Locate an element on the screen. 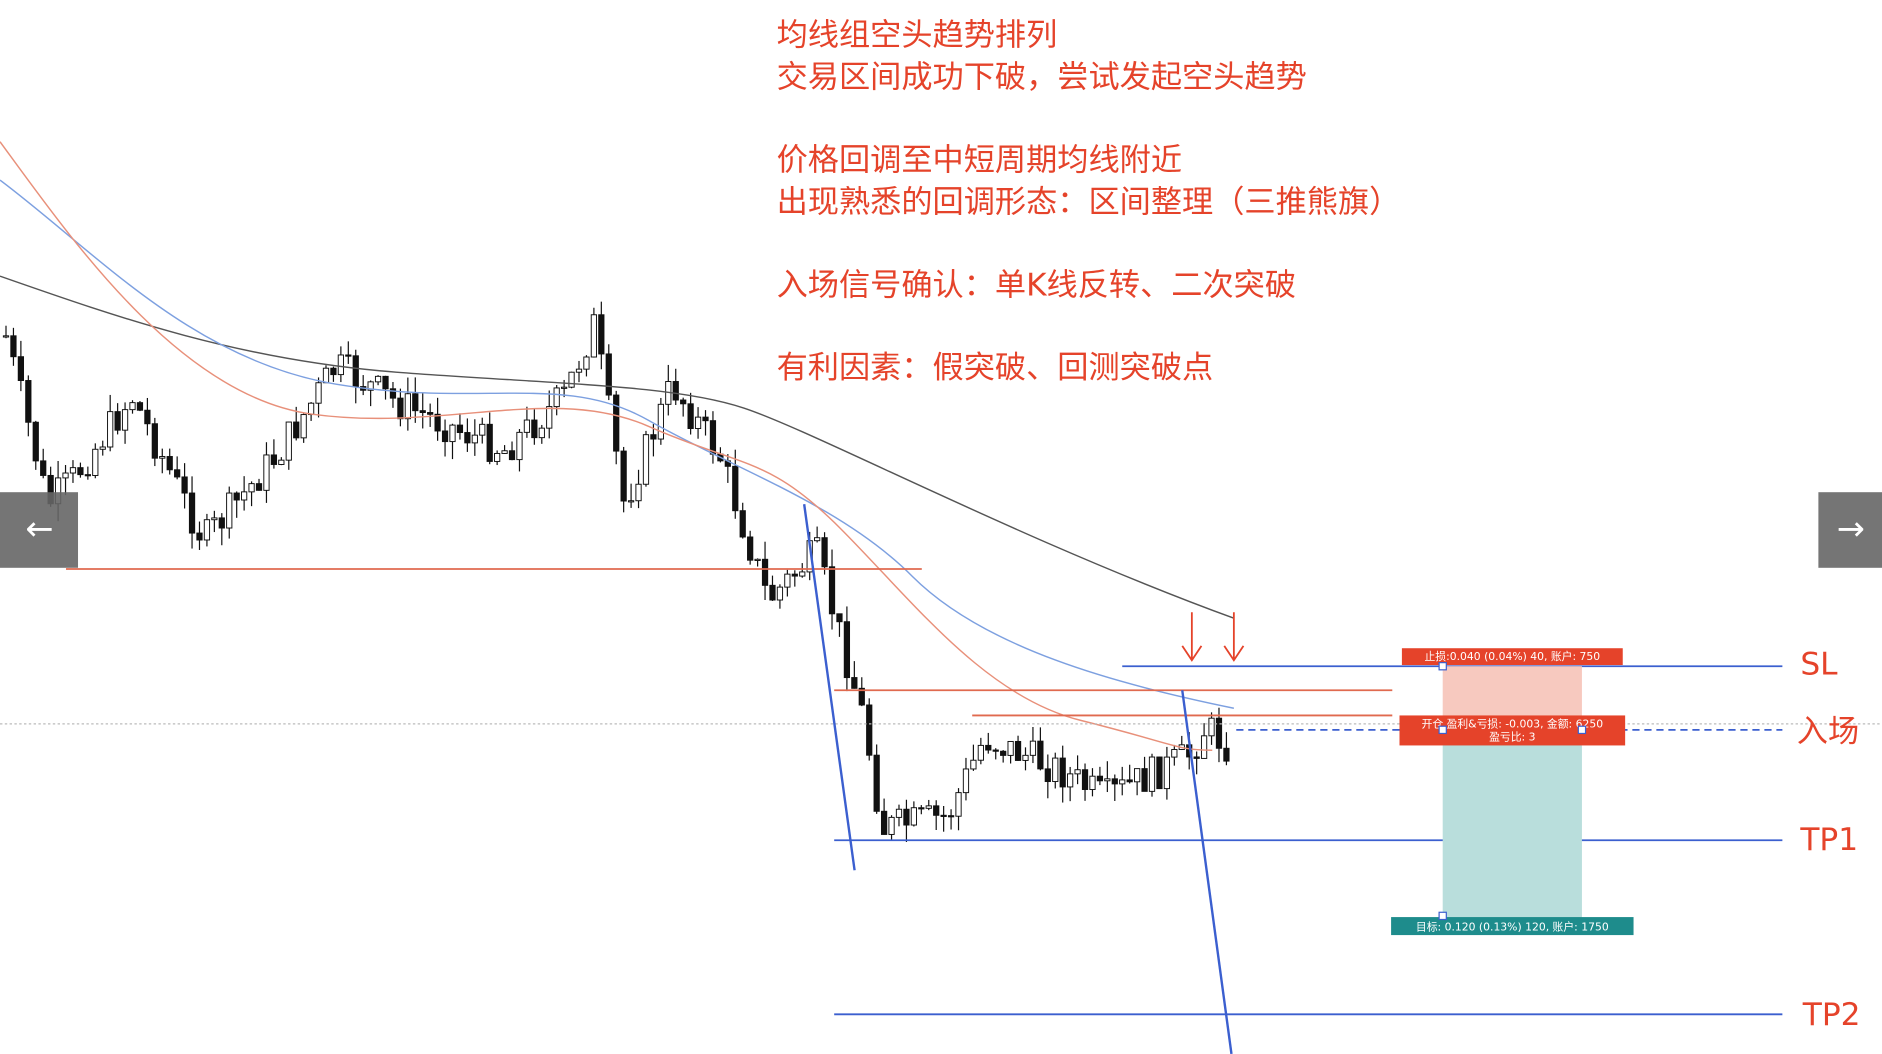 This screenshot has height=1054, width=1882. next-arrow: → is located at coordinates (1851, 528).